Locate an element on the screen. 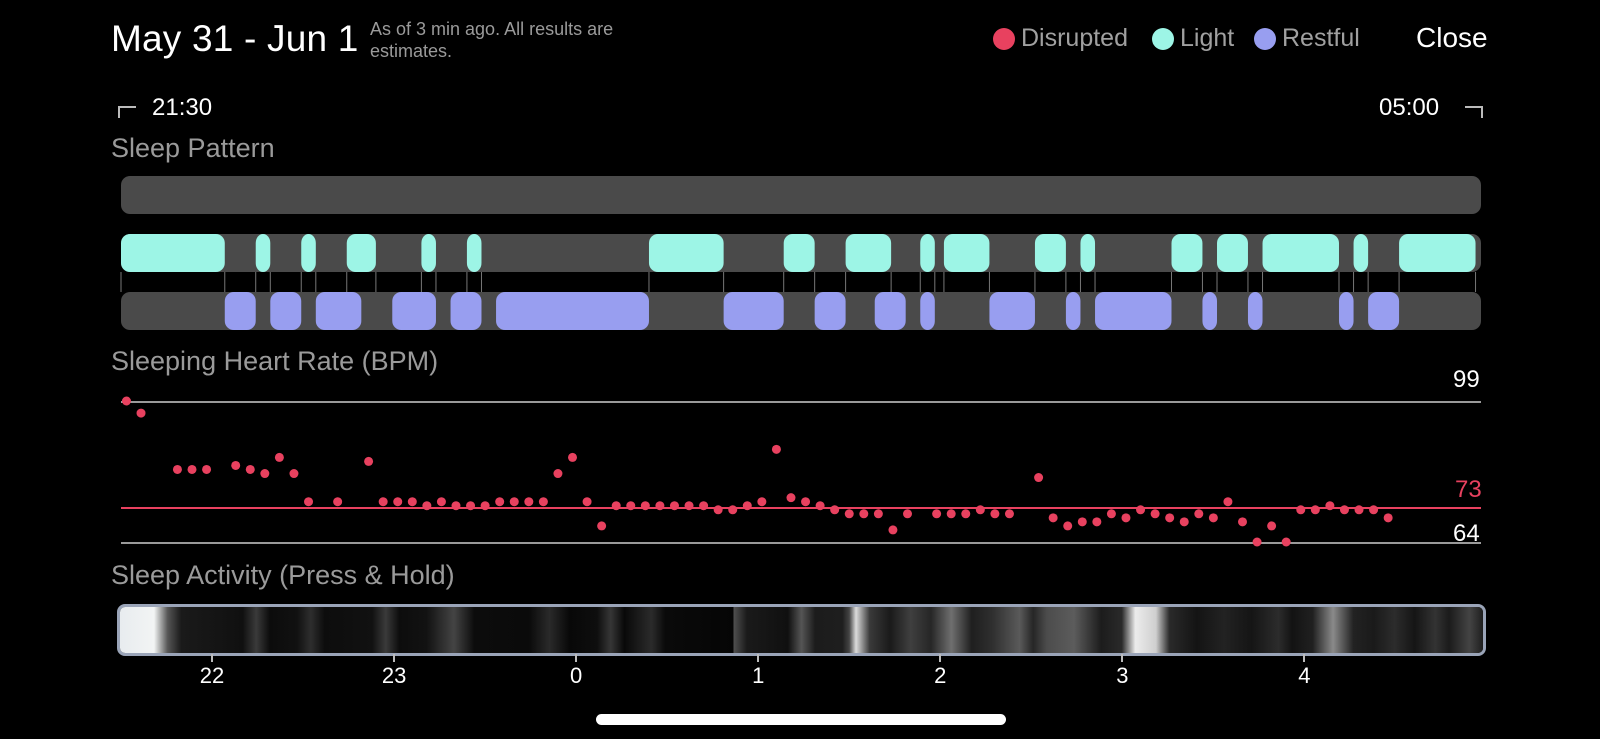 This screenshot has height=739, width=1600. legend-item-restful: Restful is located at coordinates (1307, 38).